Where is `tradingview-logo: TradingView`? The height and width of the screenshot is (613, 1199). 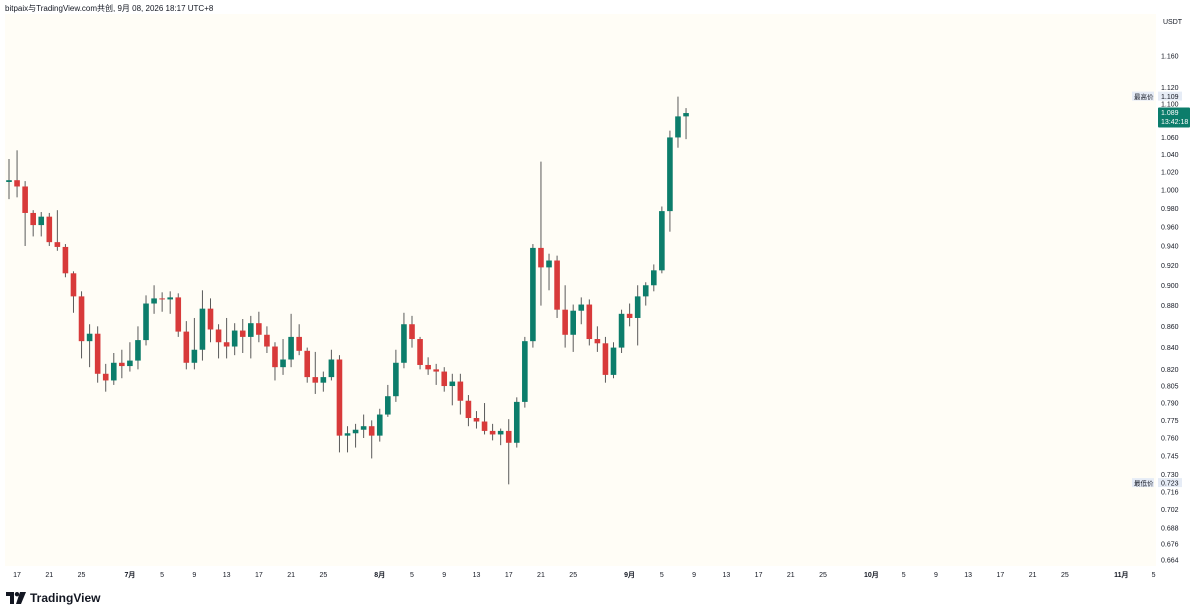
tradingview-logo: TradingView is located at coordinates (53, 598).